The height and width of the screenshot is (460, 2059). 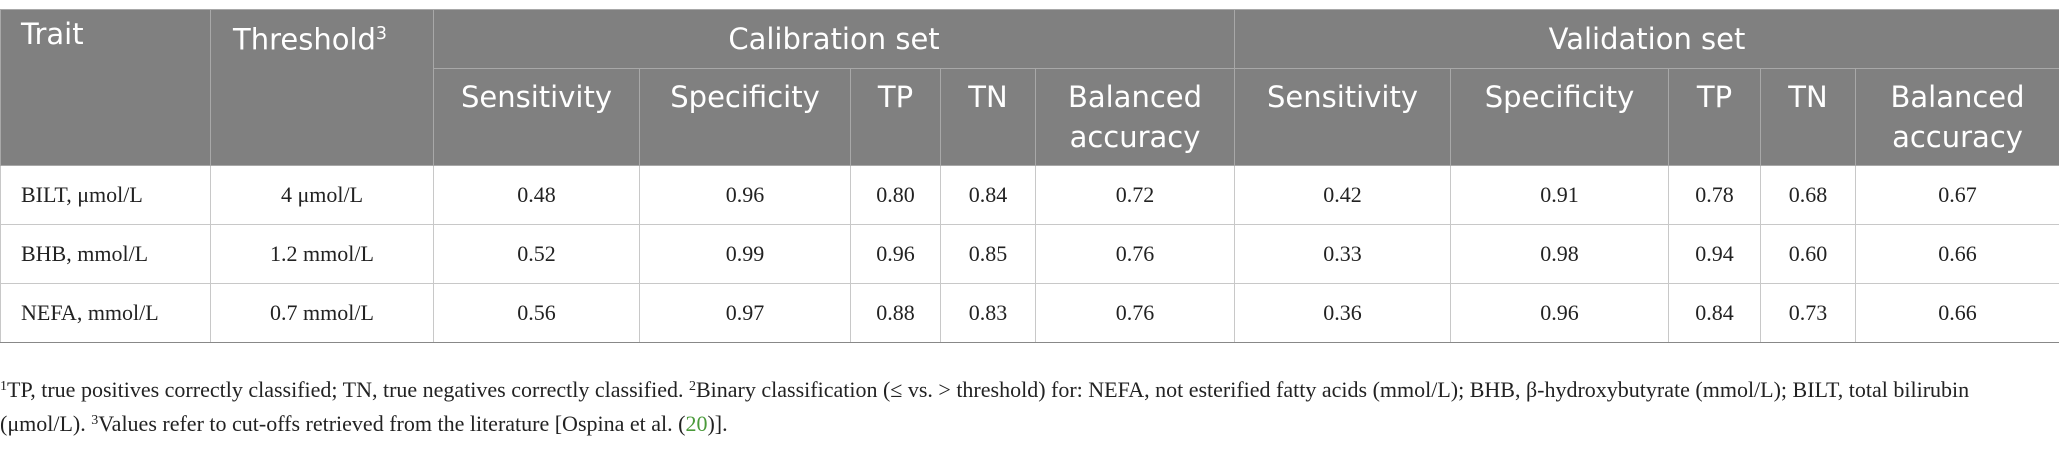 I want to click on cell: 0.73, so click(x=1808, y=313).